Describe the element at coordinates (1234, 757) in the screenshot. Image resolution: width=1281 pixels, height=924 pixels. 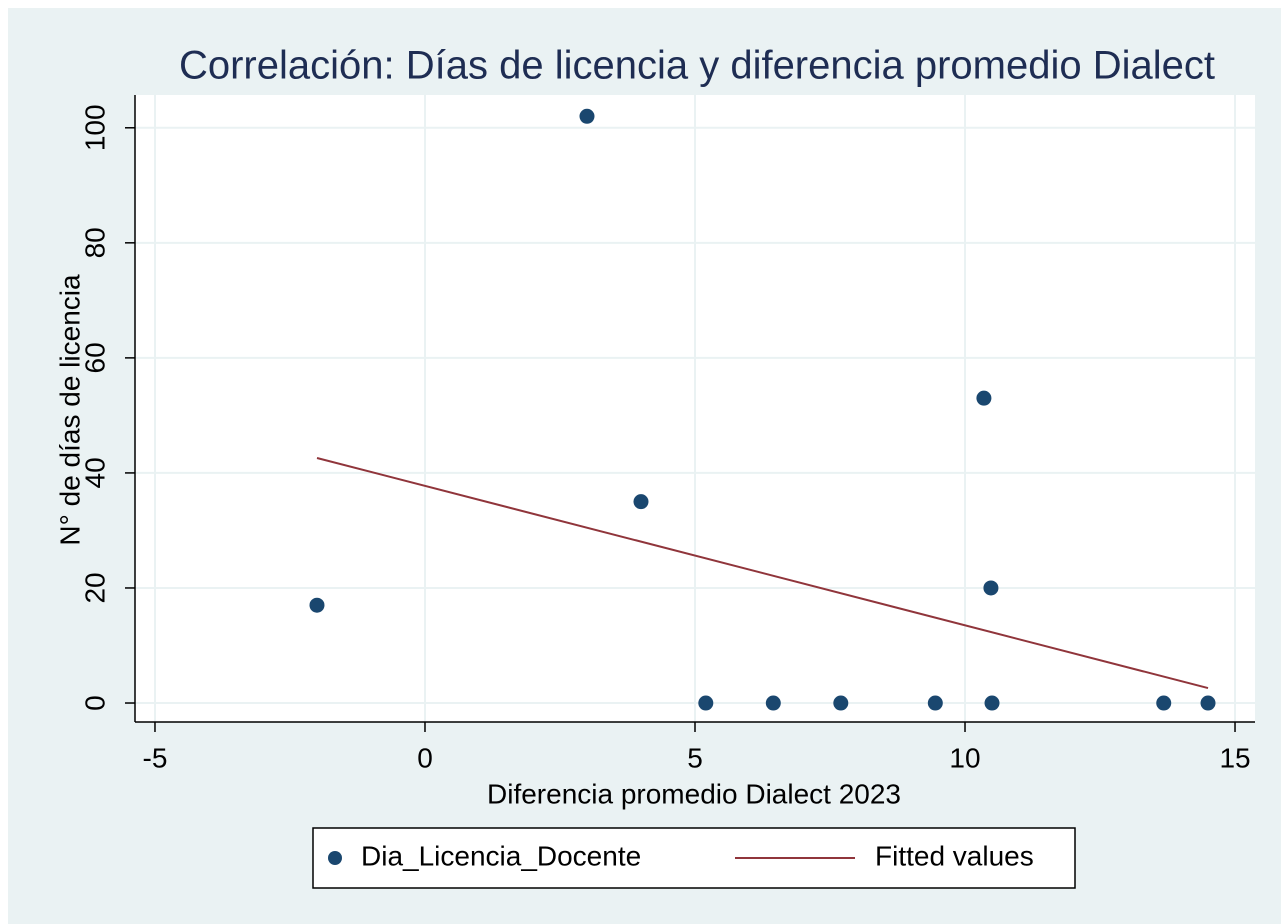
I see `x-tick-label: 15` at that location.